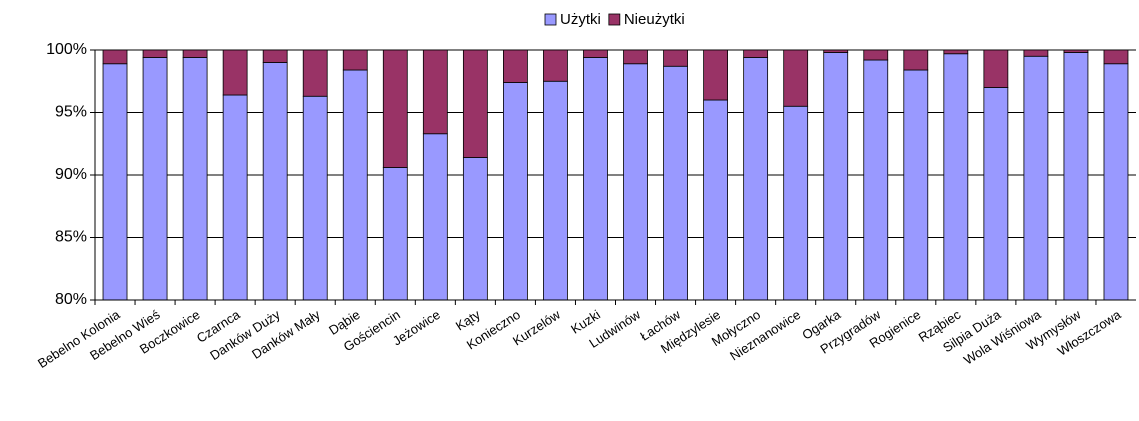  What do you see at coordinates (580, 19) in the screenshot?
I see `legend-label: Użytki` at bounding box center [580, 19].